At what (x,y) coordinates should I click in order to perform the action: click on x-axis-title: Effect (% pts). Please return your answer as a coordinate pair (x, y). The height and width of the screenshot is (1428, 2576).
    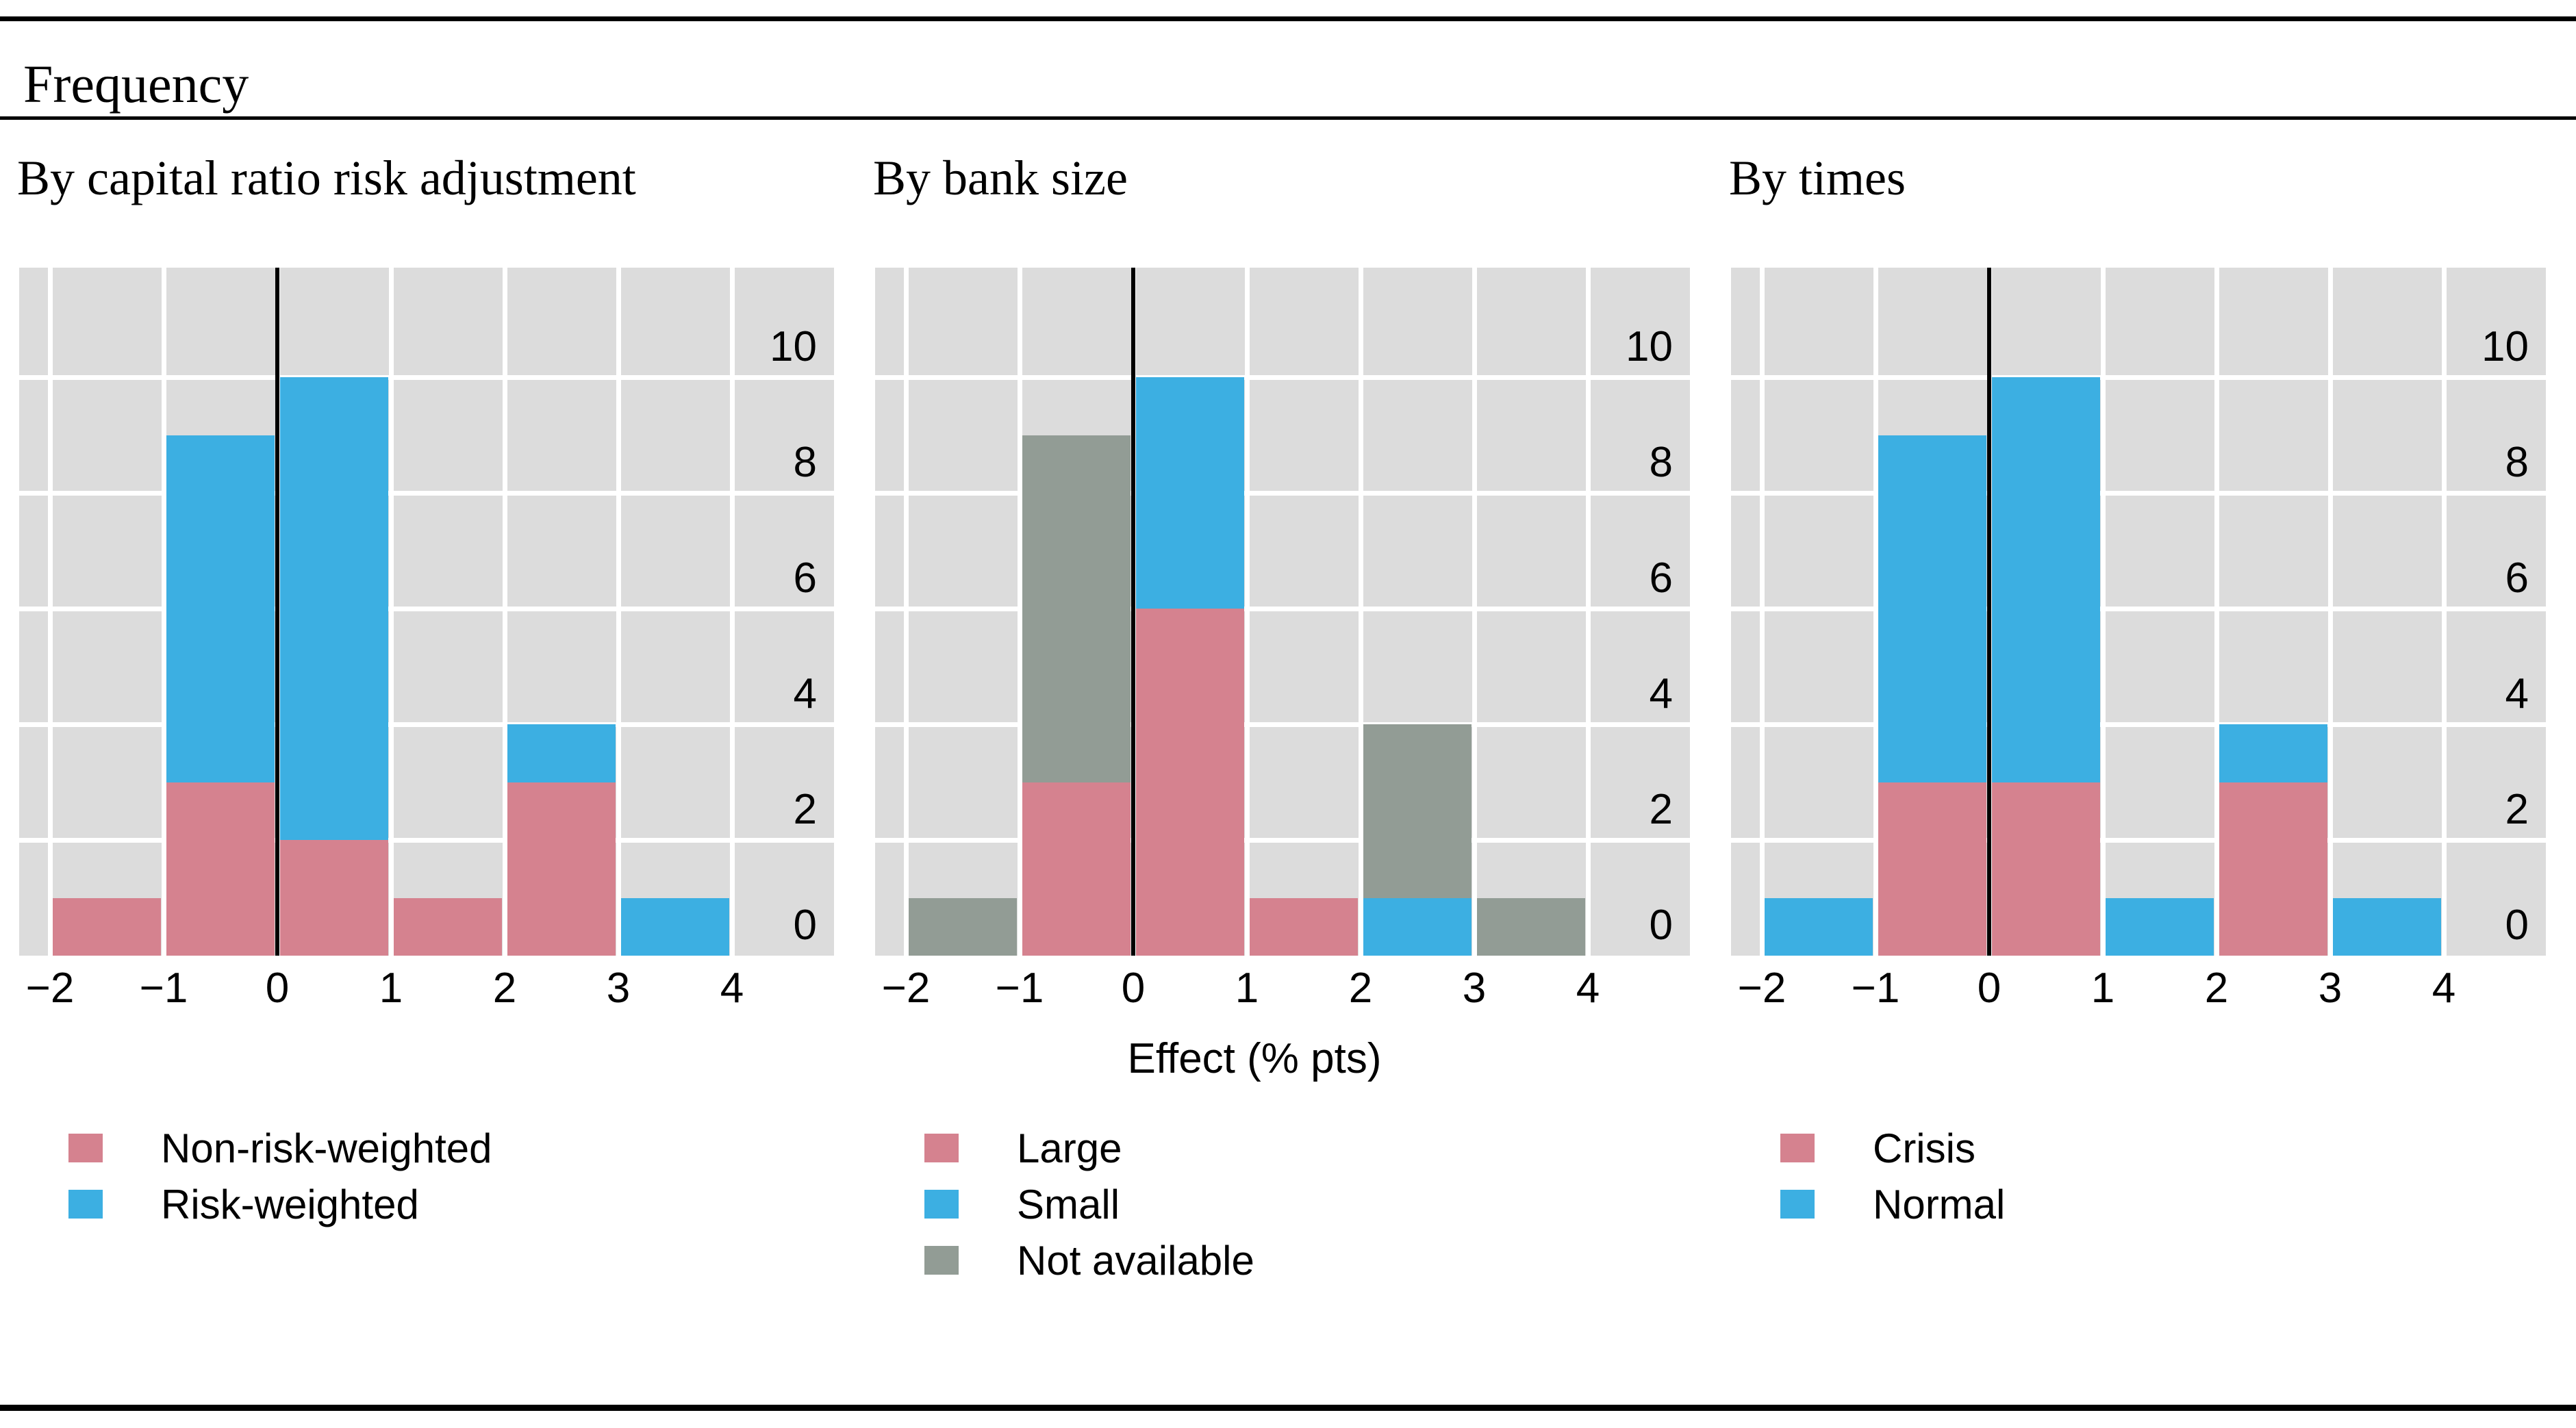
    Looking at the image, I should click on (1254, 1058).